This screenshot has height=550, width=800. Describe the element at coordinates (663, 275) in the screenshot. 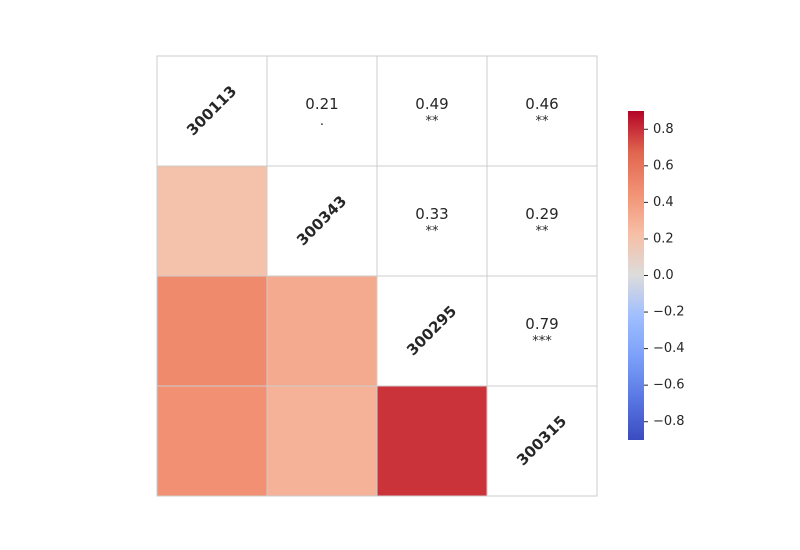

I see `colorbar-tick-label: 0.0` at that location.